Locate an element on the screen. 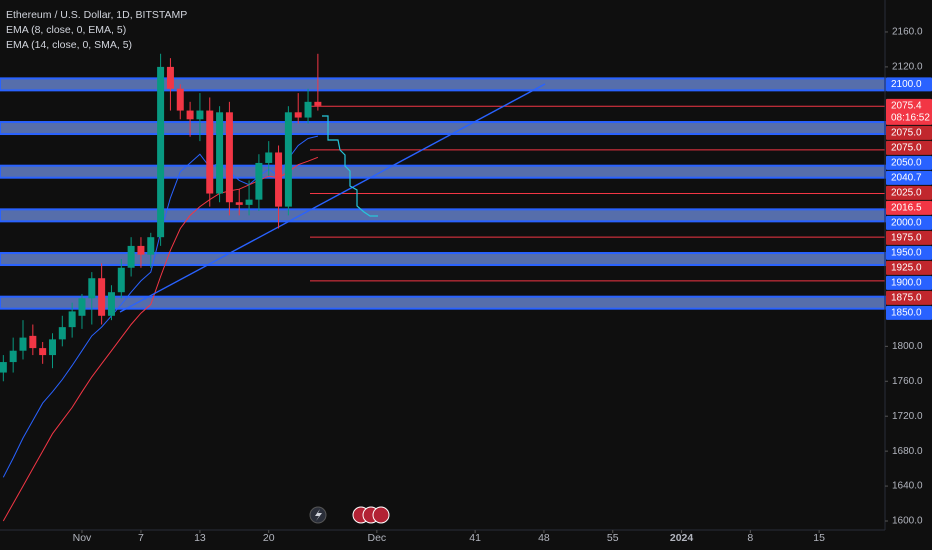 The image size is (932, 550). y-tick-label: 2120.0 is located at coordinates (907, 67).